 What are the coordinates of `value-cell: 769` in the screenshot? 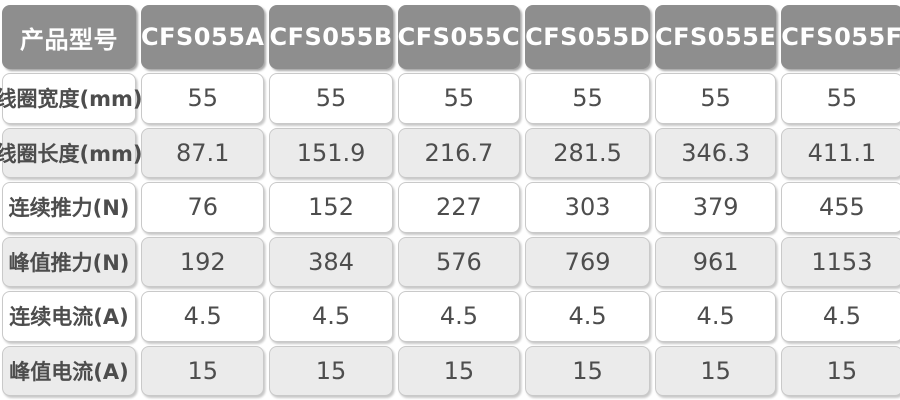 It's located at (587, 261).